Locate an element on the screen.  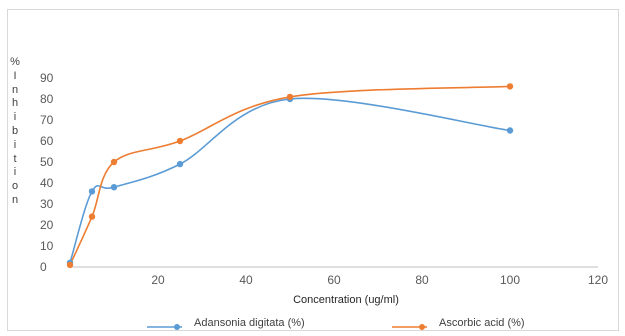
x-tick-label: 80 is located at coordinates (422, 280).